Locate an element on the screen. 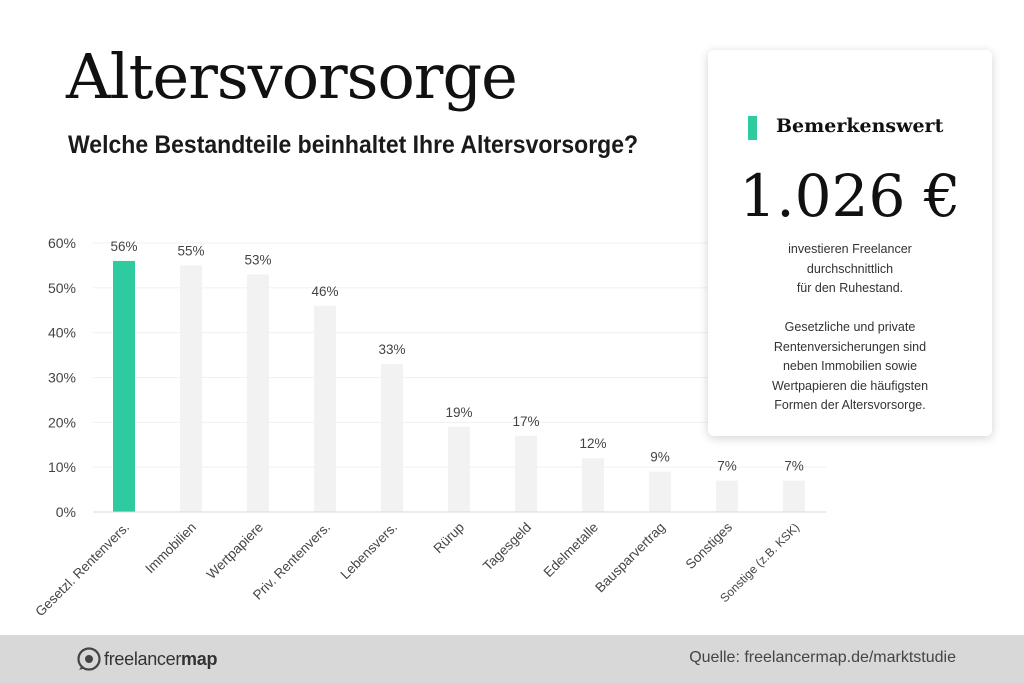  source-note: Quelle: freelancermap.de/marktstudie is located at coordinates (822, 657).